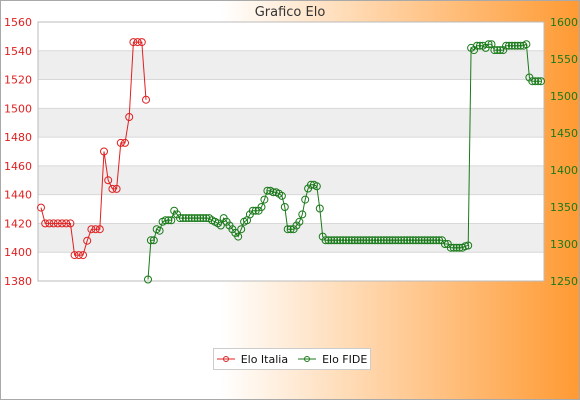 This screenshot has width=580, height=401. Describe the element at coordinates (18, 223) in the screenshot. I see `y-left-tick-label: 1420` at that location.